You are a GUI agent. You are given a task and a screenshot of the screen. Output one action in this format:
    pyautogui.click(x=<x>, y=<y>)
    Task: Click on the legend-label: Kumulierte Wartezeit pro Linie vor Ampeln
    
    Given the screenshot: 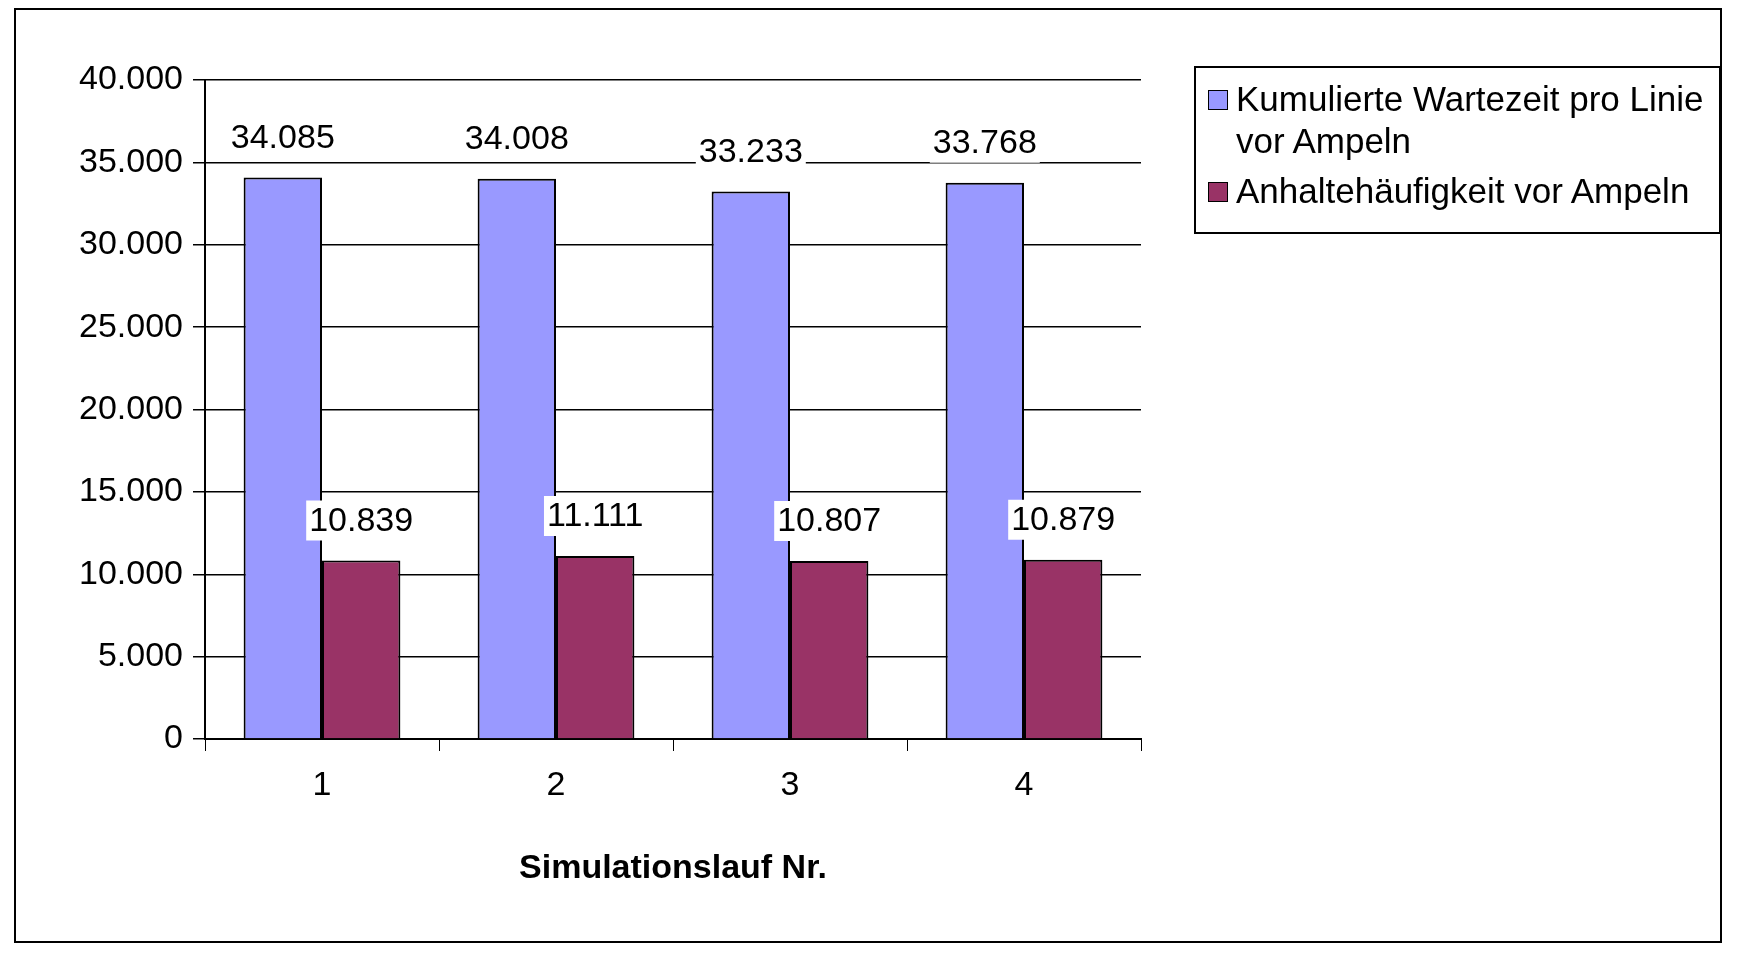 What is the action you would take?
    pyautogui.click(x=1470, y=120)
    